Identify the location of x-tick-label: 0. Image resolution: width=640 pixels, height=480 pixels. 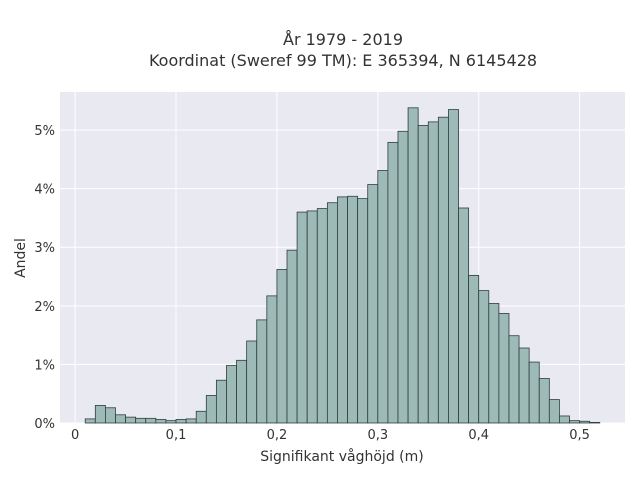
(75, 435).